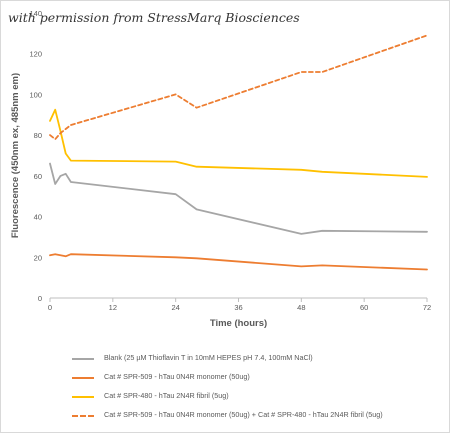  I want to click on x-tick-label: 48, so click(301, 307).